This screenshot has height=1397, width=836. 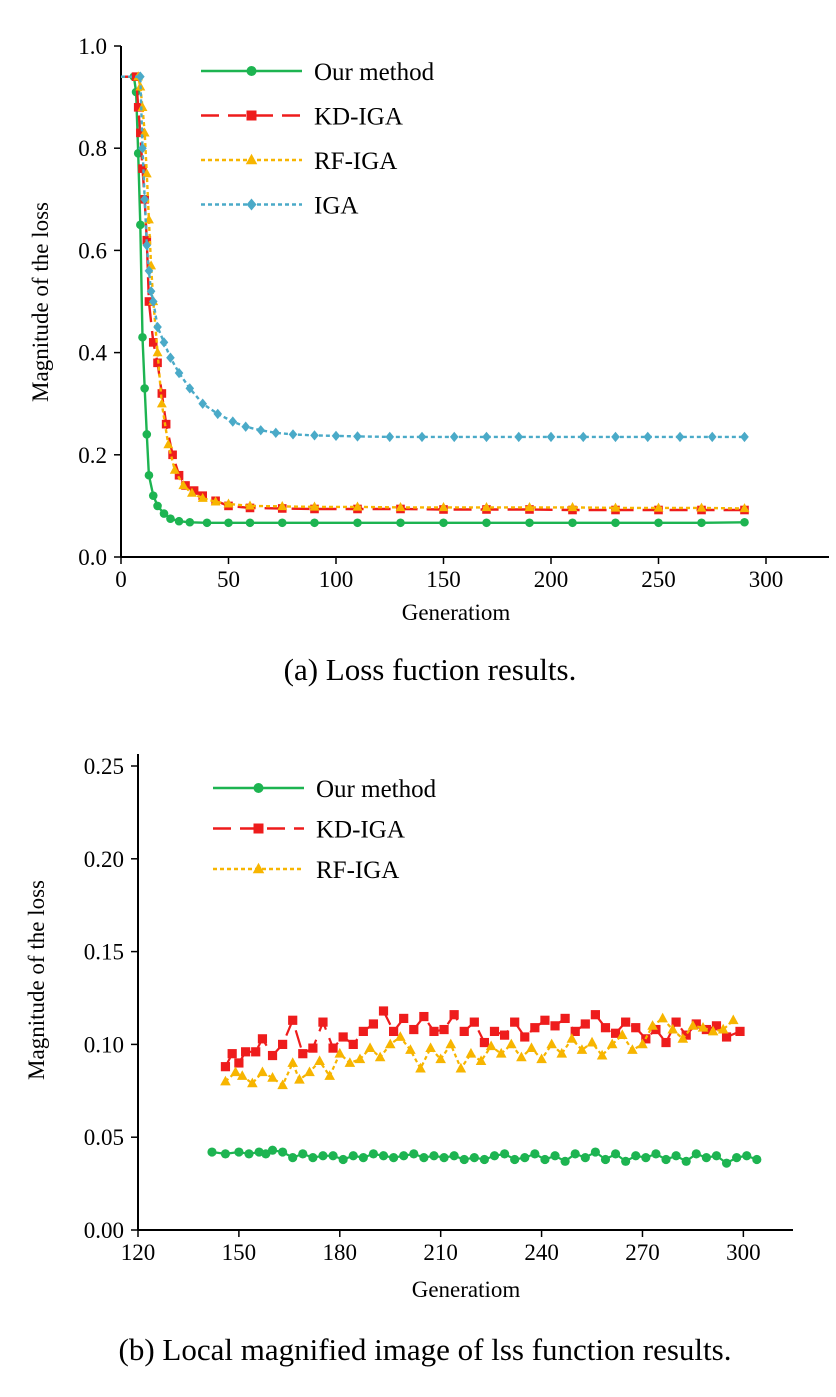 What do you see at coordinates (743, 1252) in the screenshot?
I see `x-tick-label: 300` at bounding box center [743, 1252].